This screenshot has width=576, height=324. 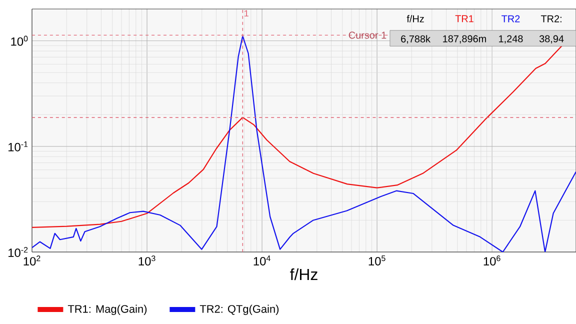 I want to click on x-tick-label: 10$^{5}$, so click(x=377, y=261).